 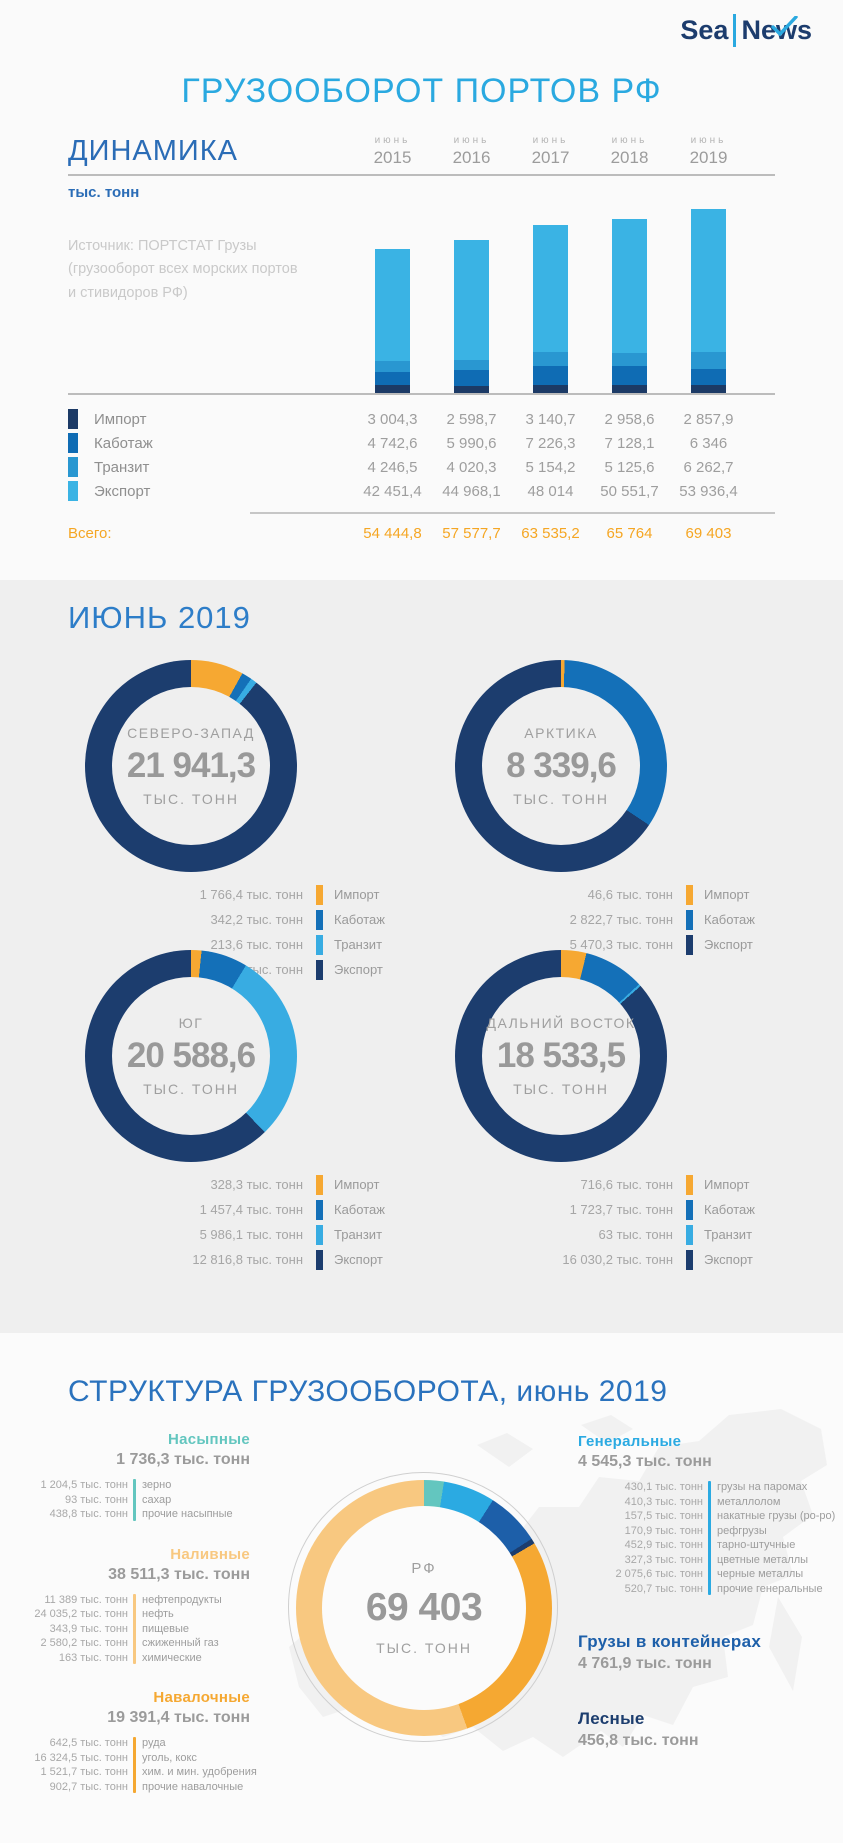 What do you see at coordinates (550, 491) in the screenshot?
I see `series-value: 48 014` at bounding box center [550, 491].